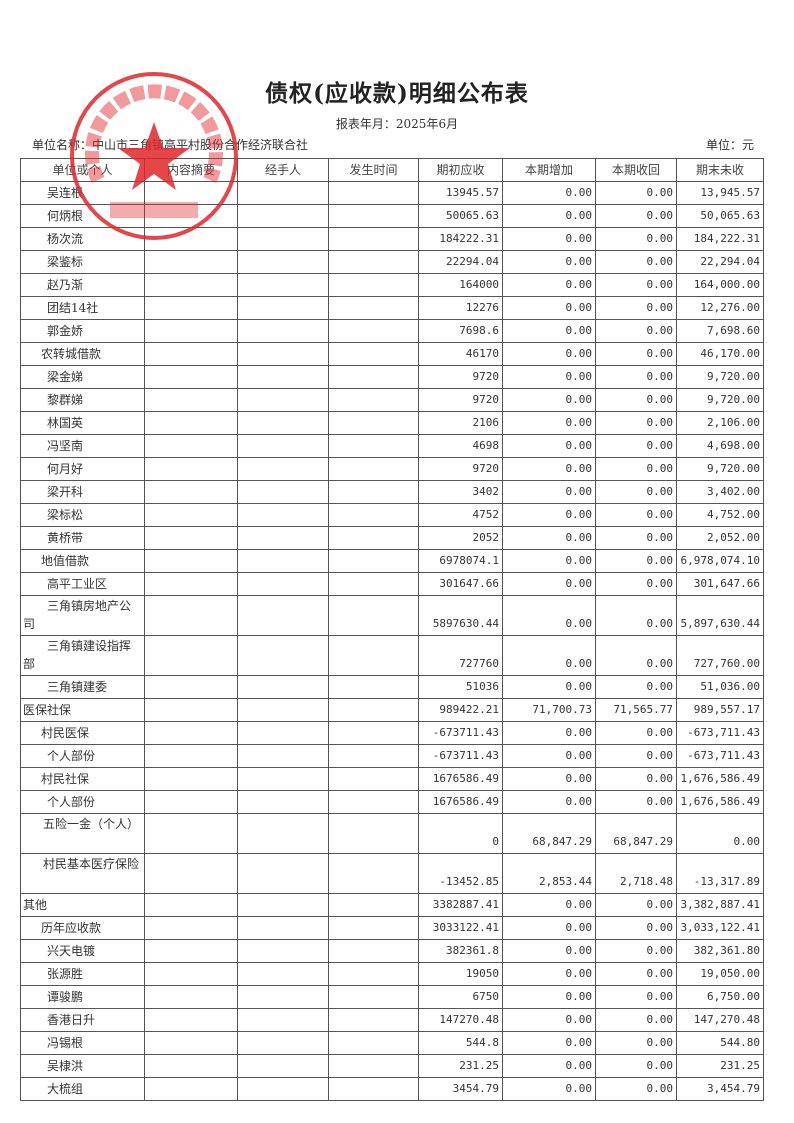 This screenshot has height=1123, width=794. What do you see at coordinates (720, 193) in the screenshot?
I see `cell-close: 13,945.57` at bounding box center [720, 193].